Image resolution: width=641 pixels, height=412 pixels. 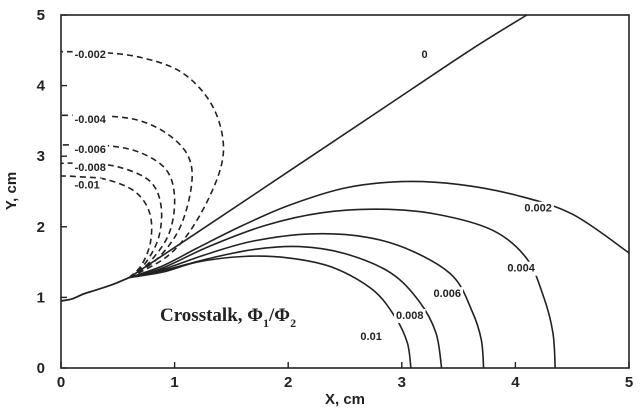 I want to click on x-axis-label: X, cm, so click(x=345, y=399).